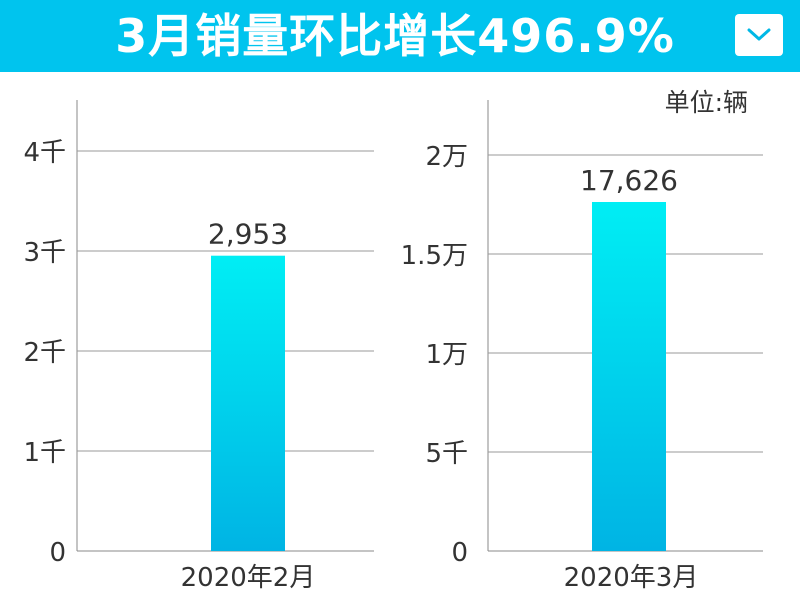 This screenshot has width=800, height=600. I want to click on chevron-down-icon, so click(759, 34).